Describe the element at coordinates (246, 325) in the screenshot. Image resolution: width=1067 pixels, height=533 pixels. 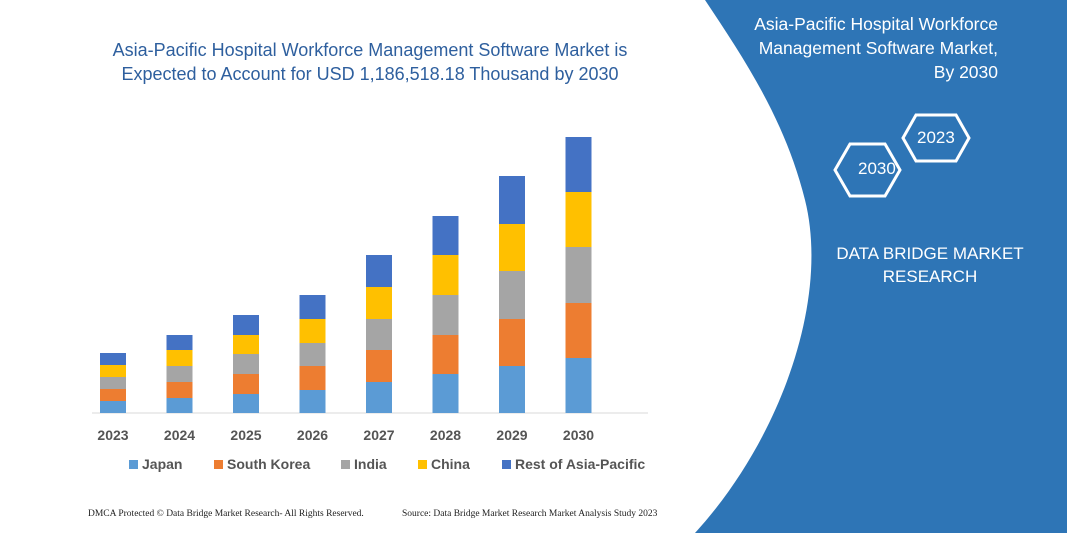
I see `bar-2025-rest-of-asia-pacific` at that location.